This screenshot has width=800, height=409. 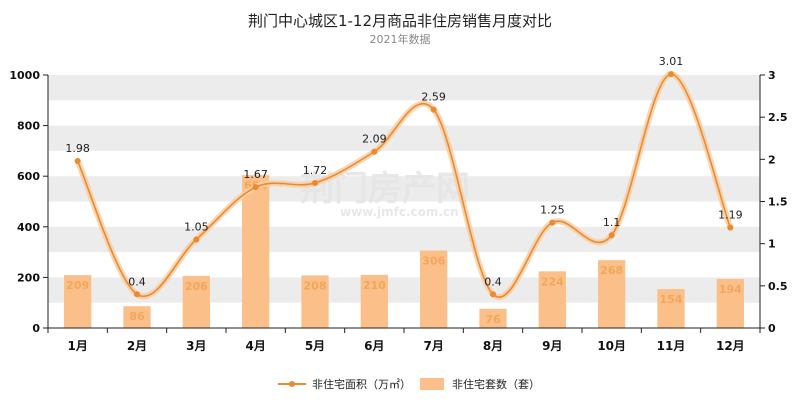 I want to click on y-left-tick-label: 1000, so click(x=24, y=75).